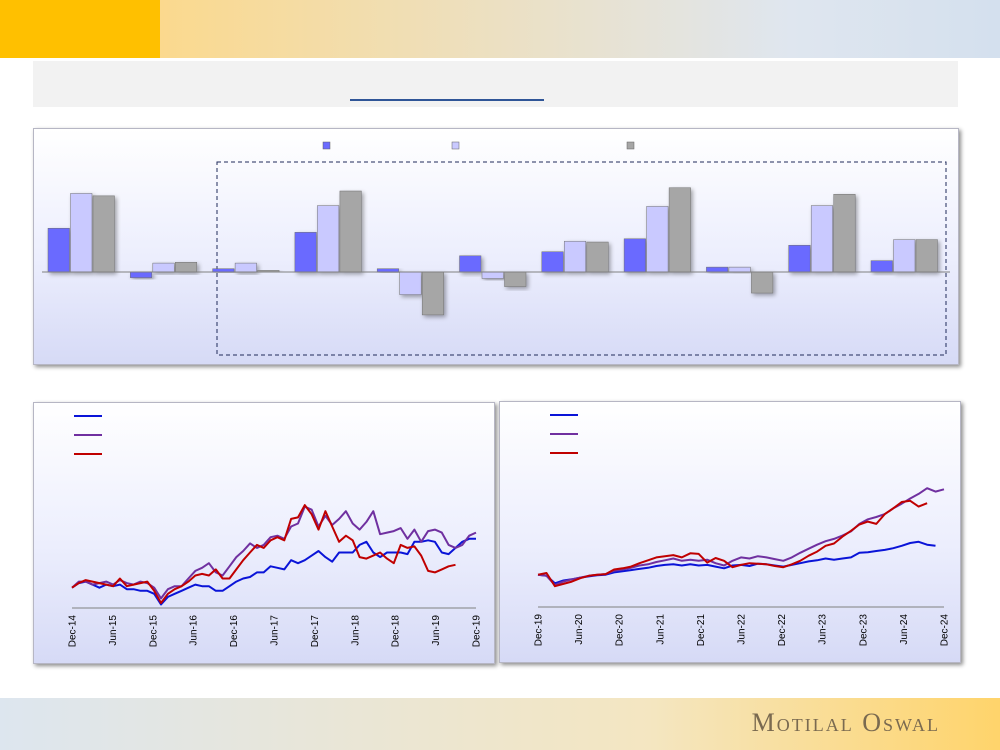 The image size is (1000, 750). What do you see at coordinates (904, 629) in the screenshot?
I see `x-tick-label: Jun-24` at bounding box center [904, 629].